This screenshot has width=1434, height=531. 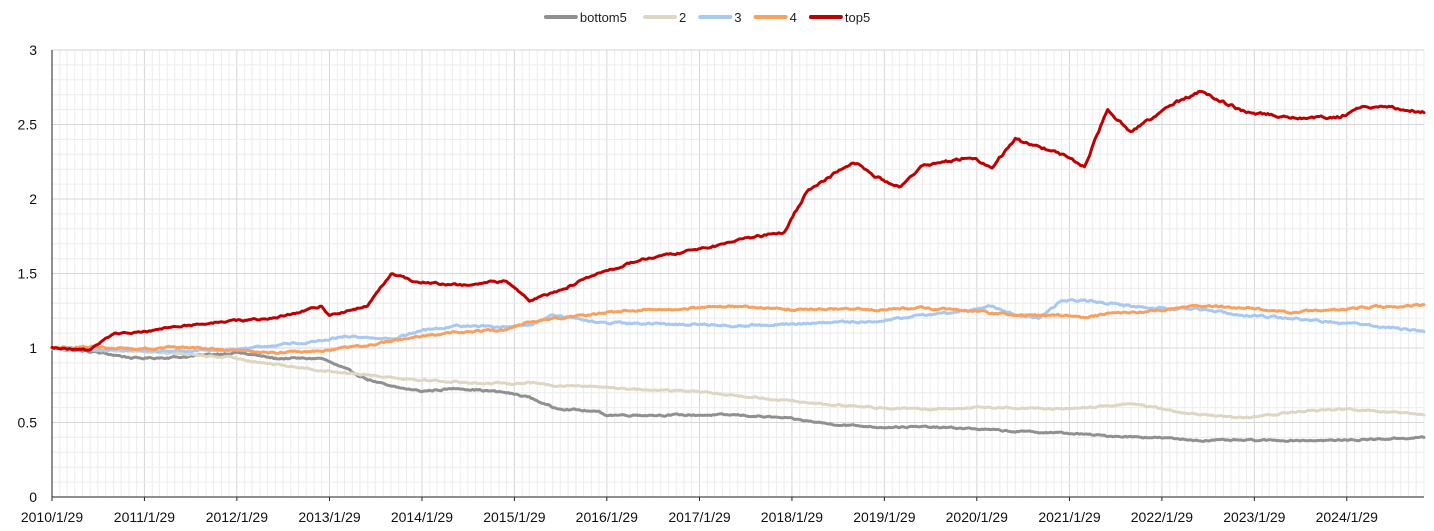 What do you see at coordinates (793, 17) in the screenshot?
I see `legend-label-4: 4` at bounding box center [793, 17].